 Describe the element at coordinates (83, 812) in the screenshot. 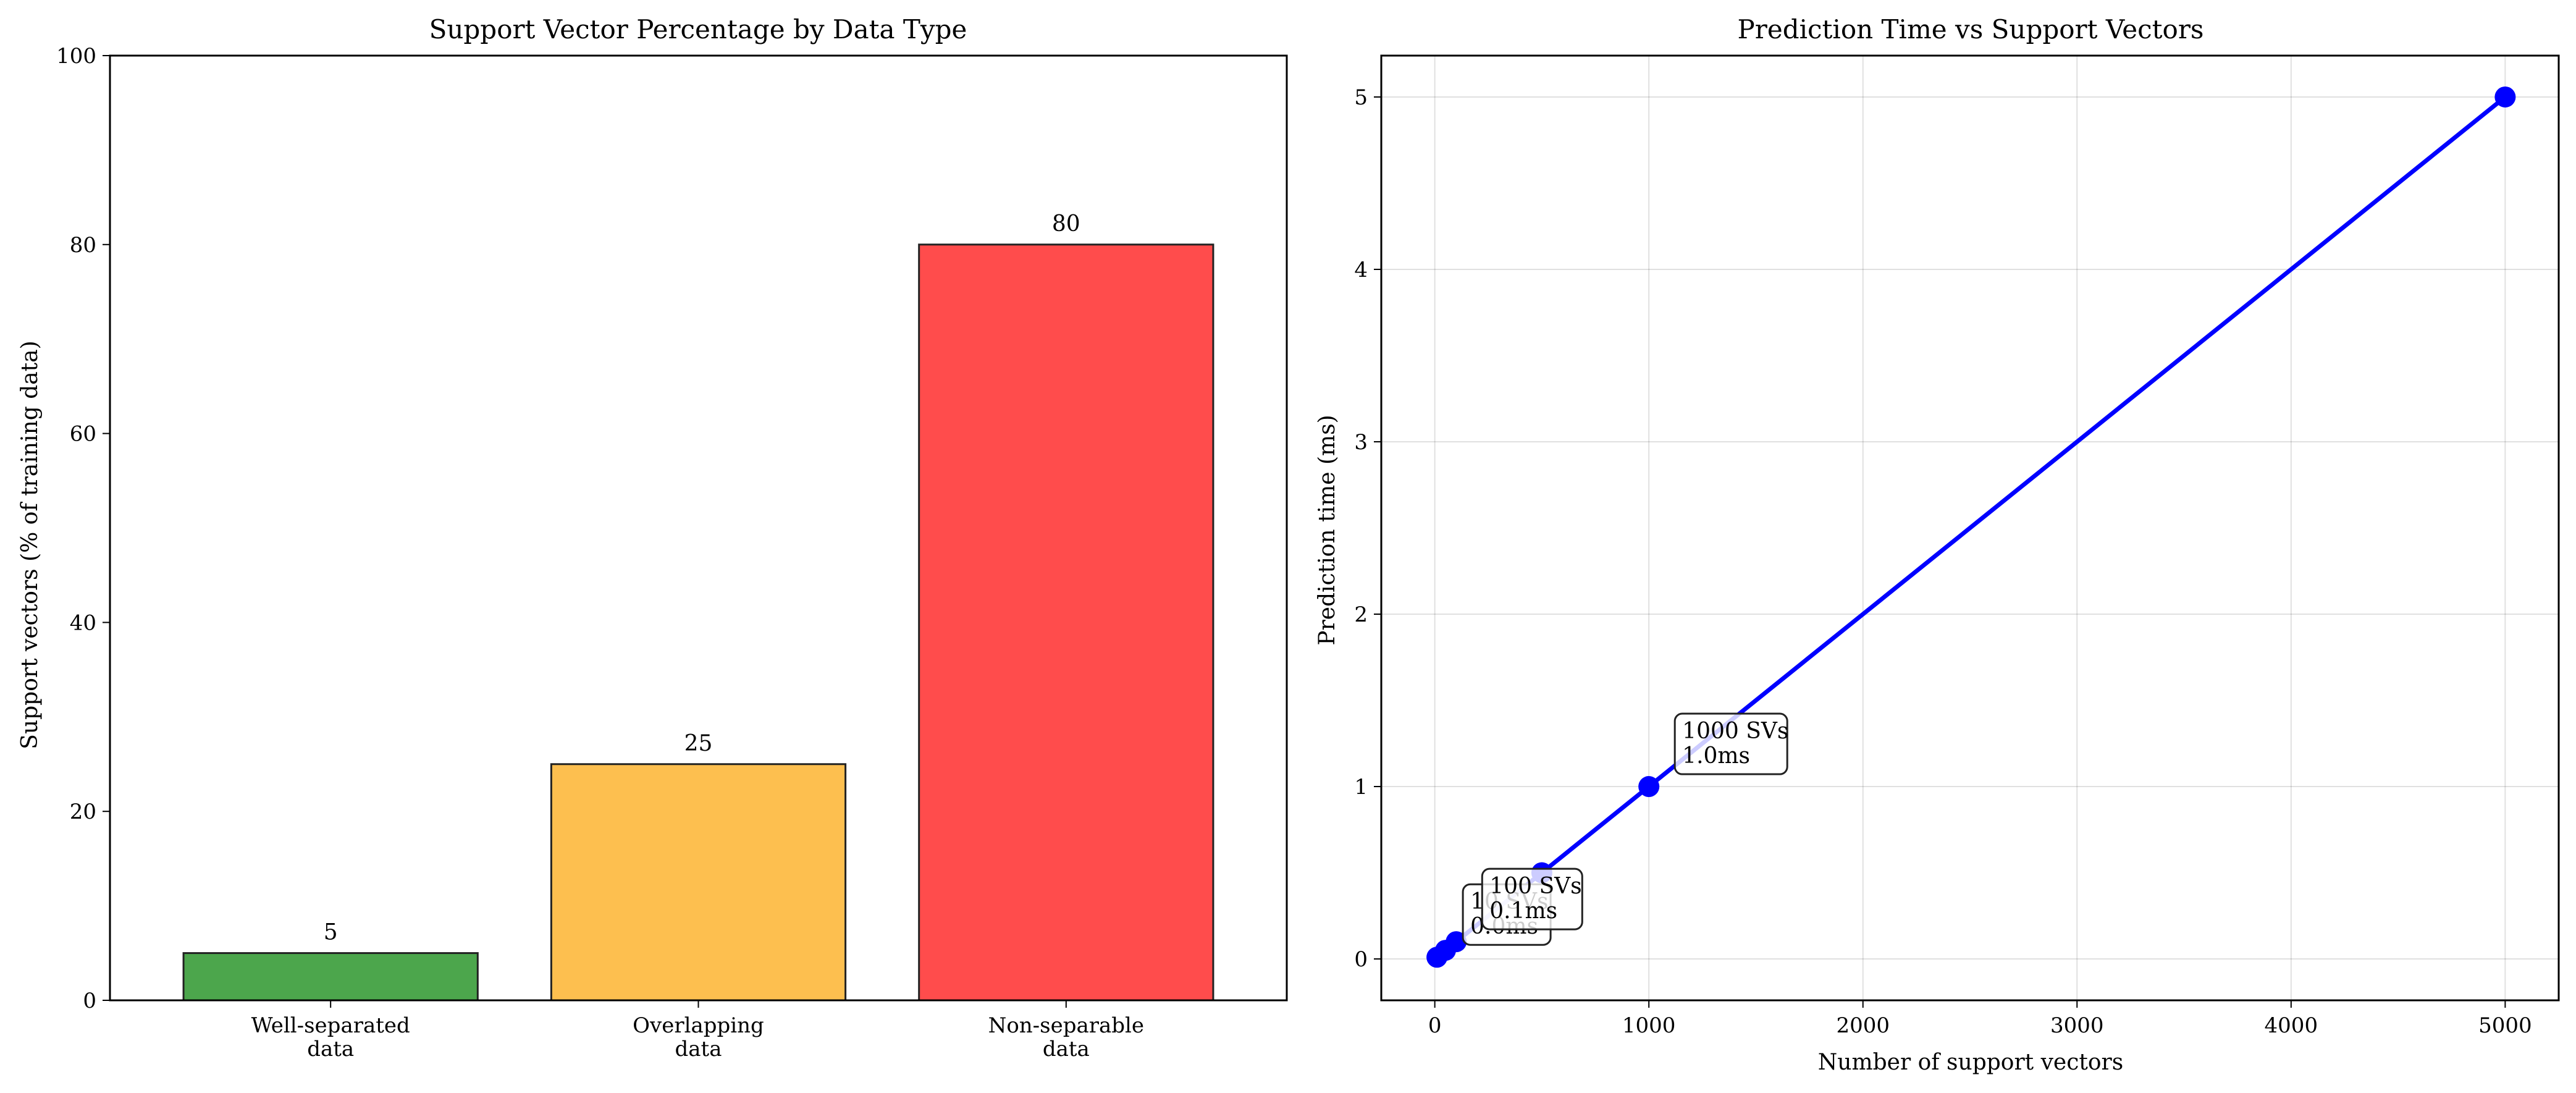

I see `y-tick-label-1: 20` at that location.